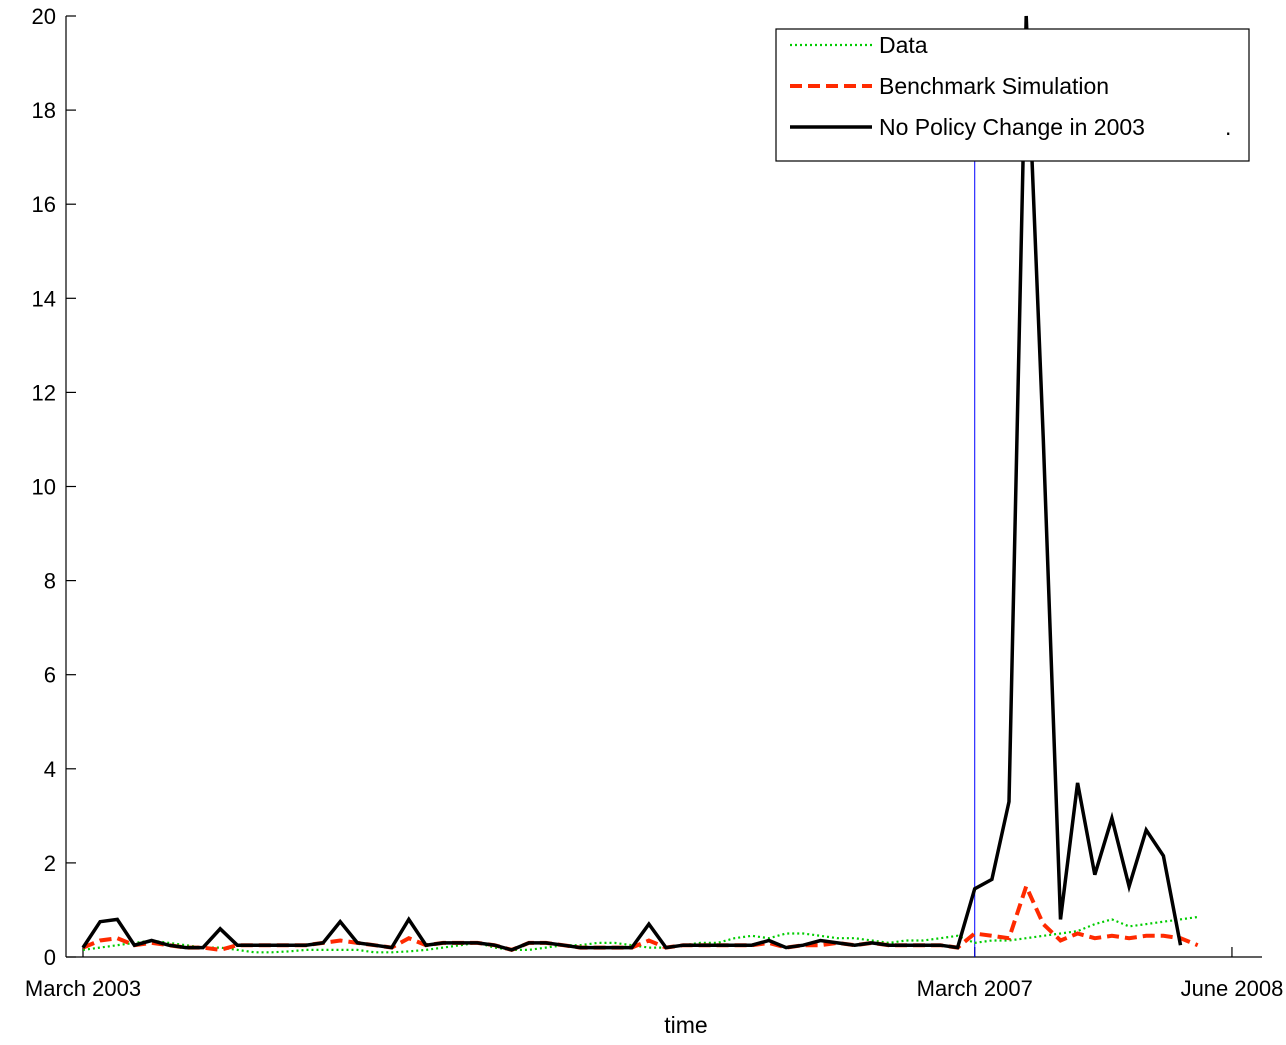 Image resolution: width=1286 pixels, height=1045 pixels. I want to click on x-tick-label: March 2003, so click(83, 988).